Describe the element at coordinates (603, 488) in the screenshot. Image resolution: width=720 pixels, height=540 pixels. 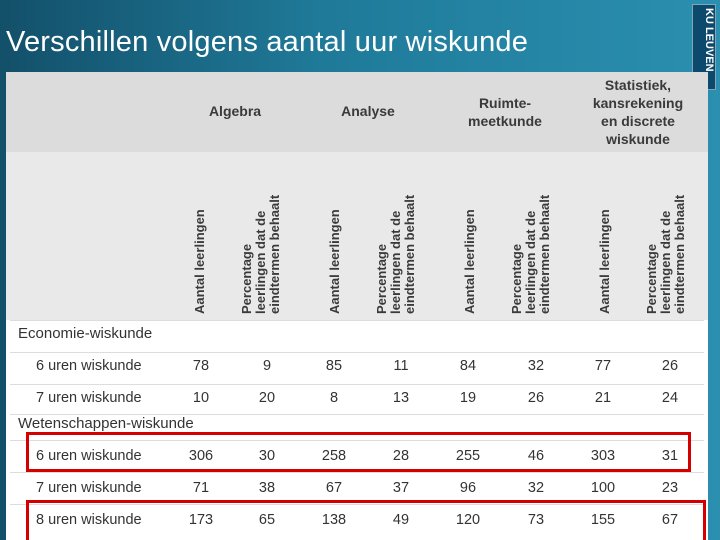
I see `table-cell: 100` at that location.